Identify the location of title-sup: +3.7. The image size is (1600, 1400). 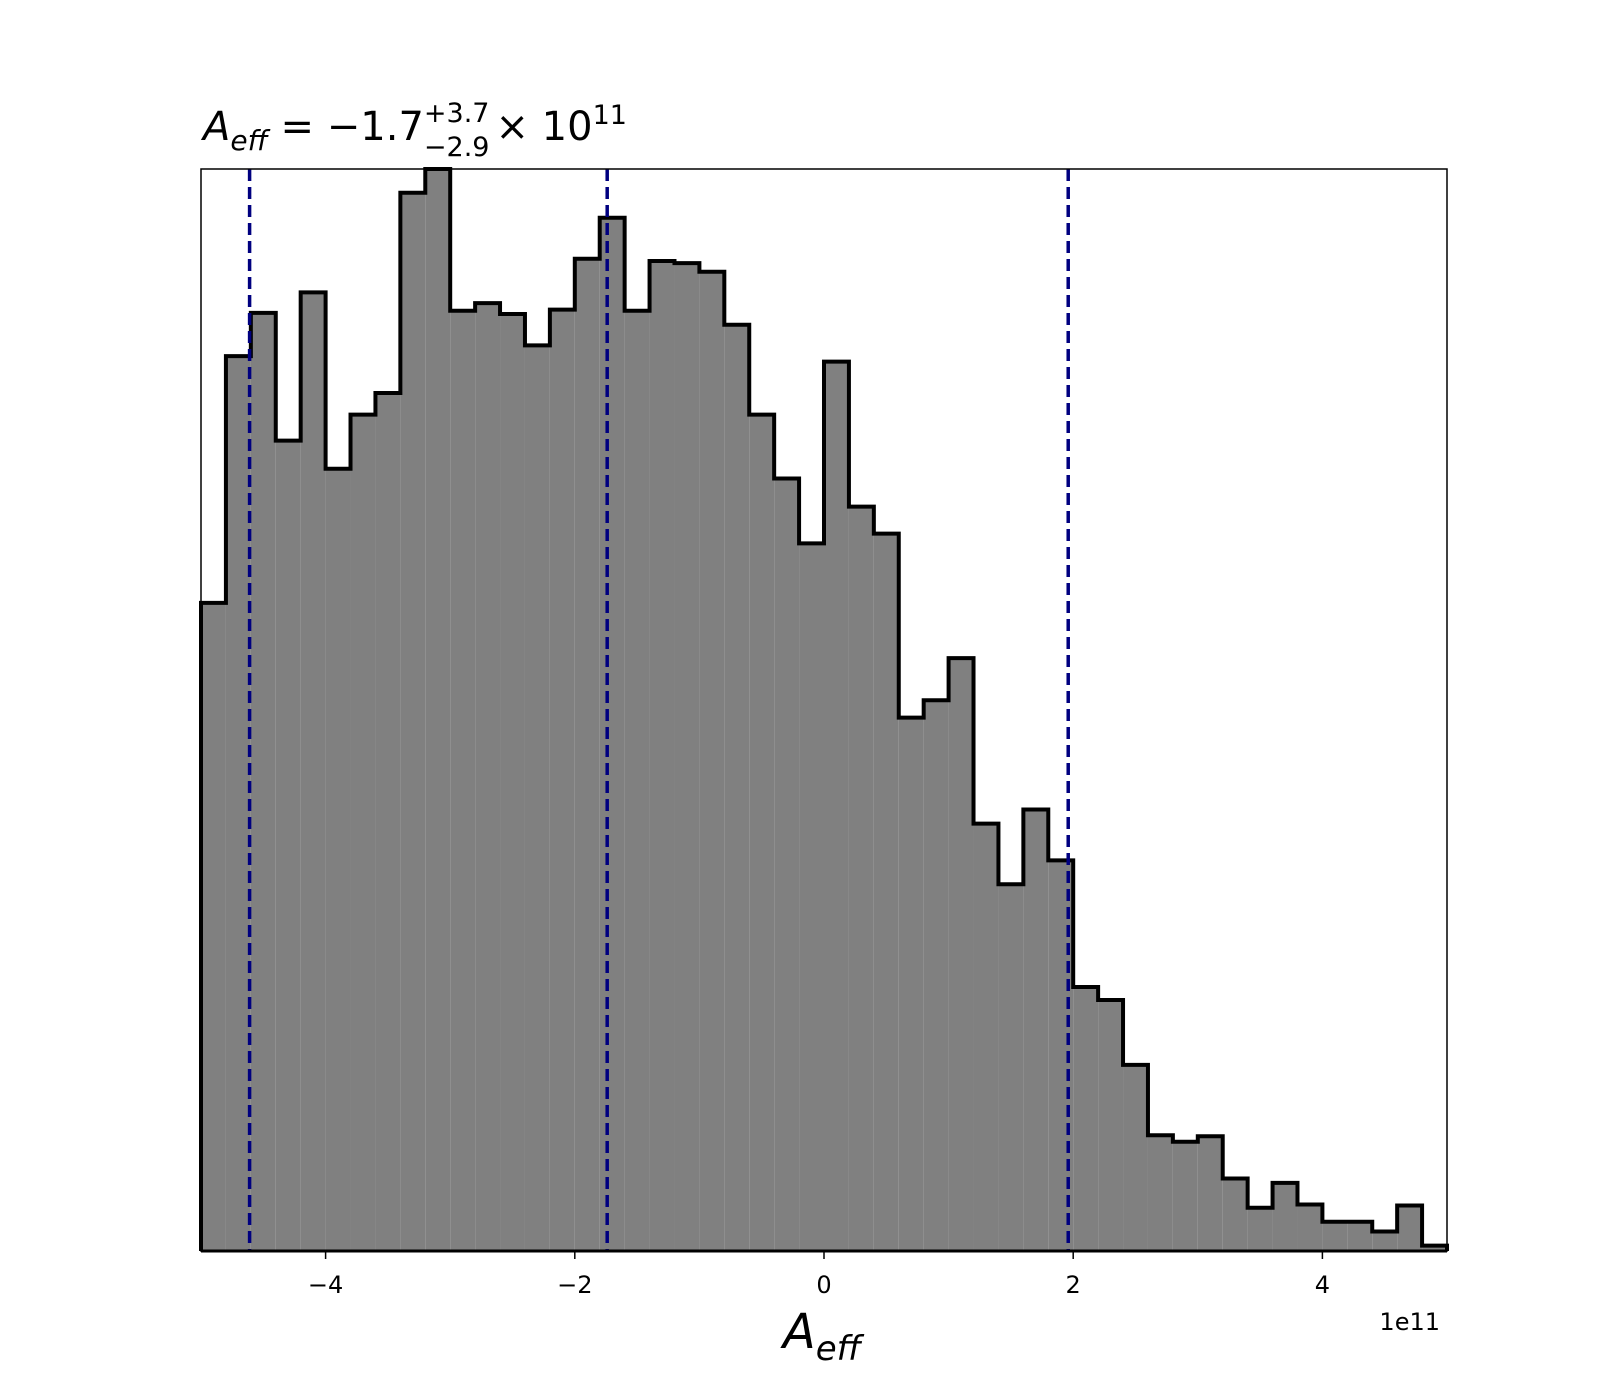
(457, 113).